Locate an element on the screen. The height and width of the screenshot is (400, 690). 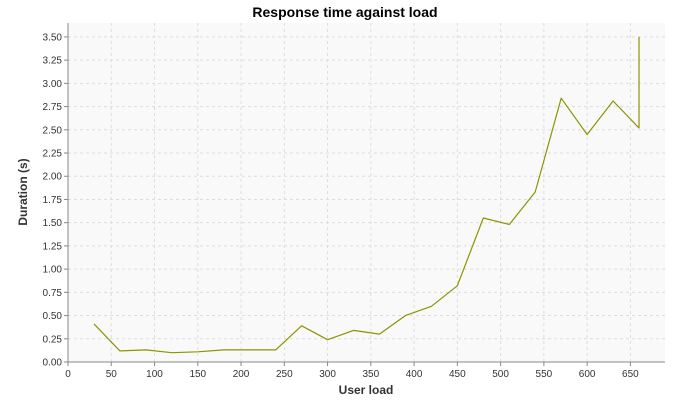
y-tick-label: 0.25 is located at coordinates (53, 339).